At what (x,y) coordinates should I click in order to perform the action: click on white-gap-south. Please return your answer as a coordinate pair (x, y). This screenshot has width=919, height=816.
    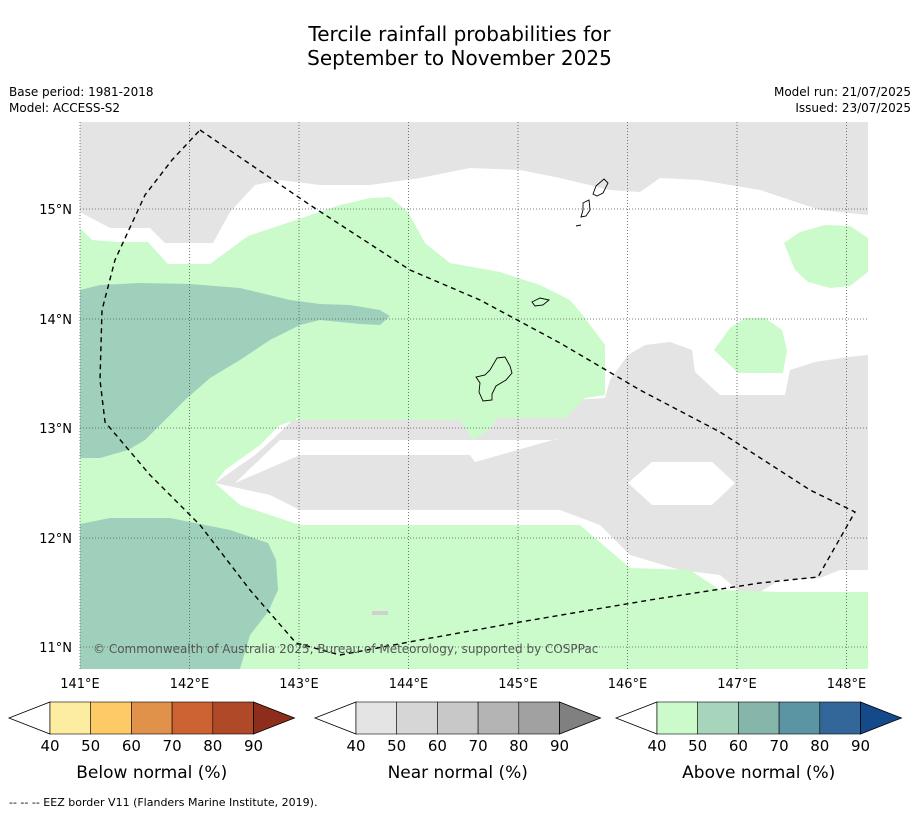
    Looking at the image, I should click on (298, 419).